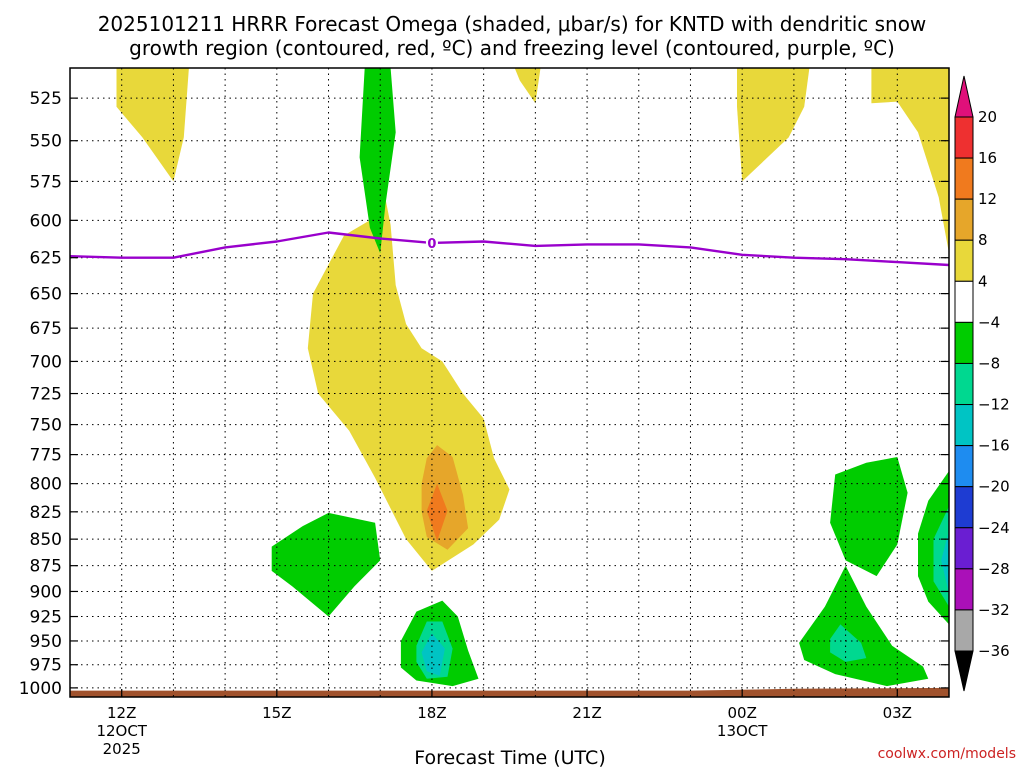 Image resolution: width=1024 pixels, height=772 pixels. Describe the element at coordinates (869, 517) in the screenshot. I see `omega-negative-right-upper` at that location.